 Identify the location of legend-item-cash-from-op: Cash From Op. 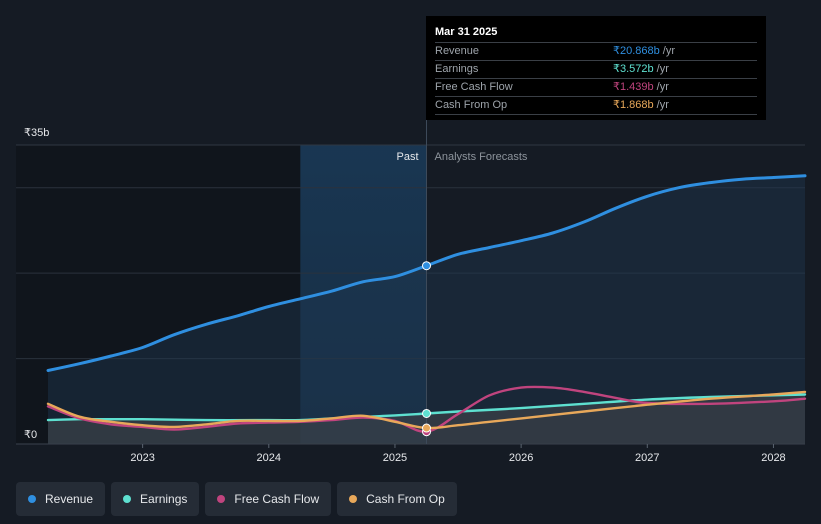
(397, 499).